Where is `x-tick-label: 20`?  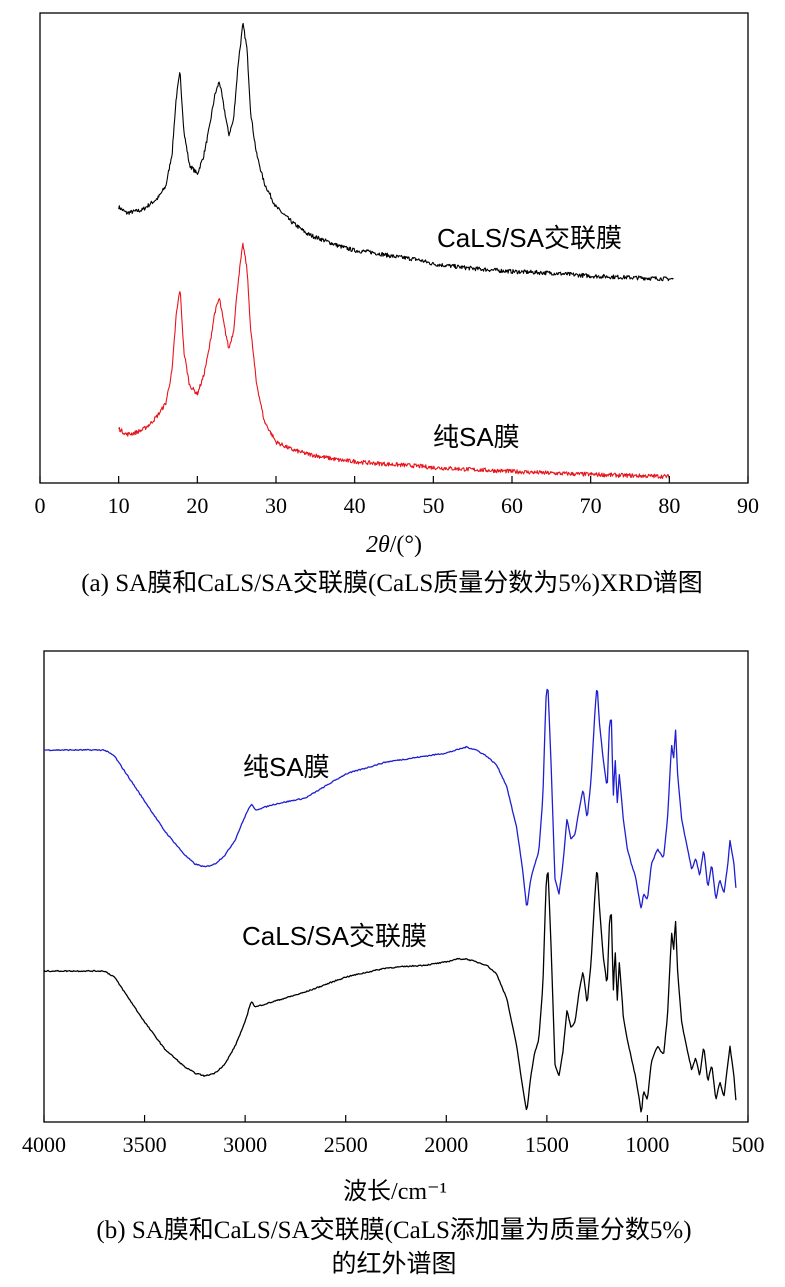
x-tick-label: 20 is located at coordinates (197, 505).